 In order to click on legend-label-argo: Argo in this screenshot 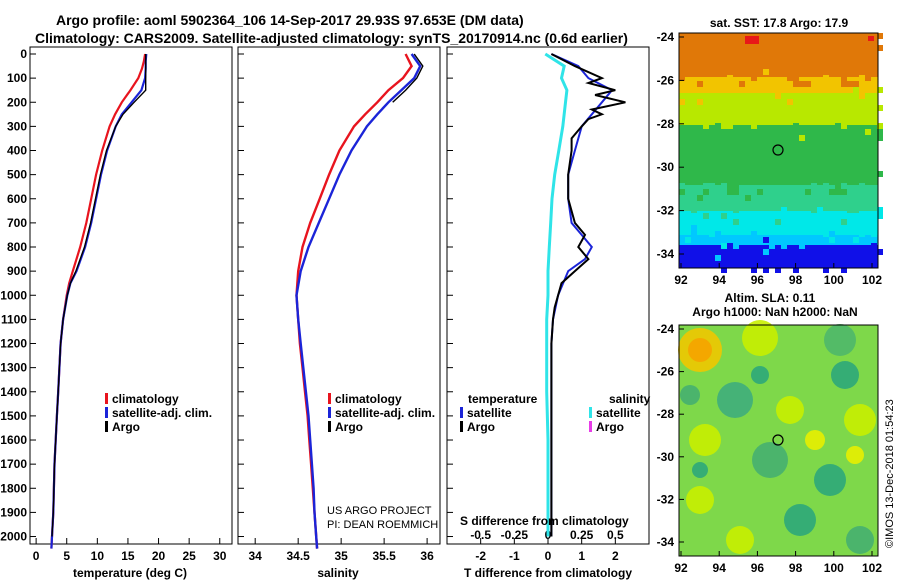, I will do `click(349, 427)`.